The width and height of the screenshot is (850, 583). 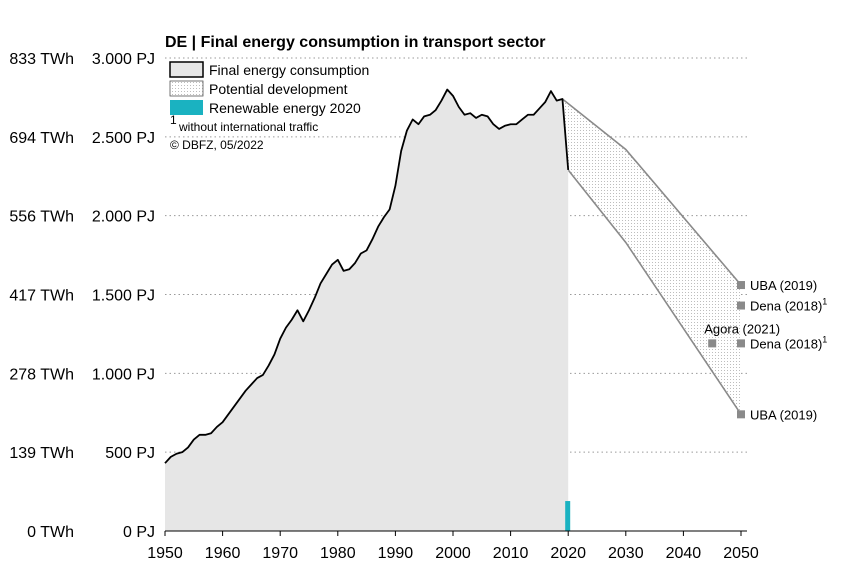 What do you see at coordinates (223, 553) in the screenshot?
I see `x-tick-label: 1960` at bounding box center [223, 553].